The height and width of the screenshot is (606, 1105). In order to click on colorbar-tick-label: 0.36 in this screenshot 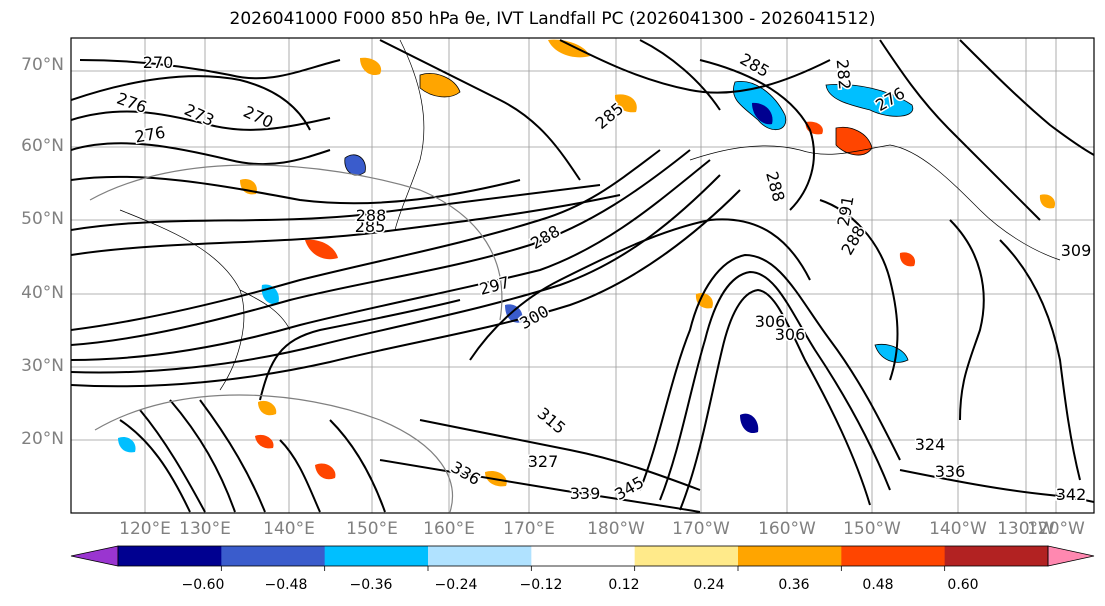, I will do `click(794, 585)`.